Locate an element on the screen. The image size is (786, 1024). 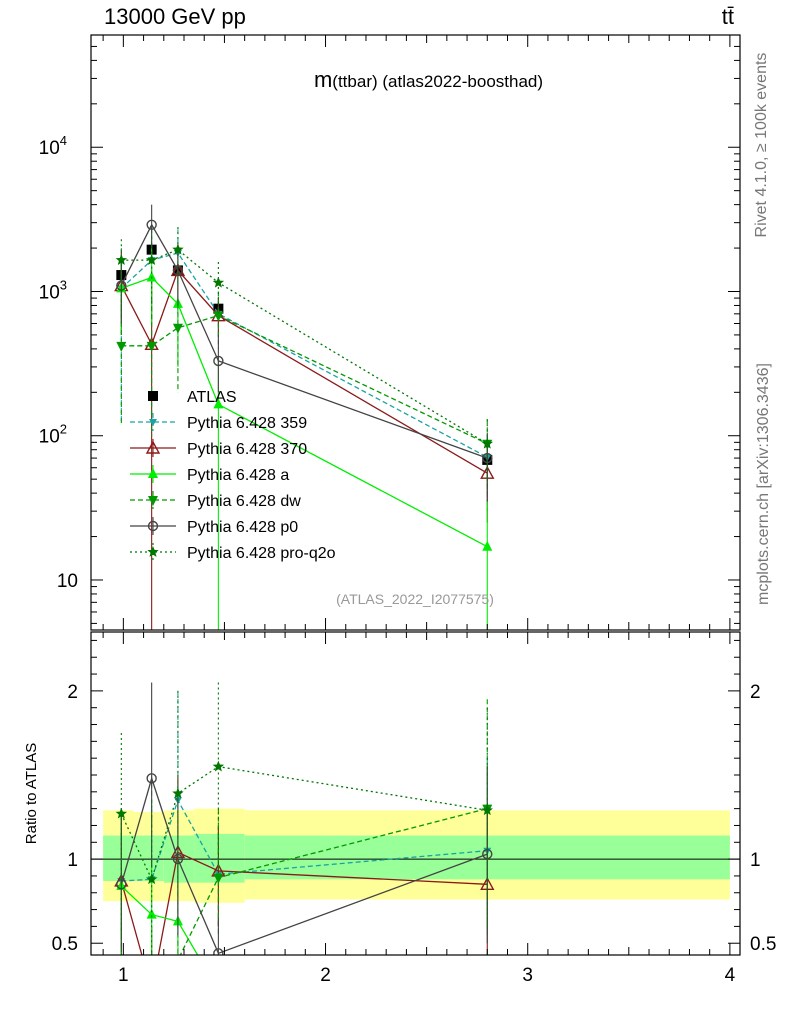
ratio-series-group is located at coordinates (304, 840).